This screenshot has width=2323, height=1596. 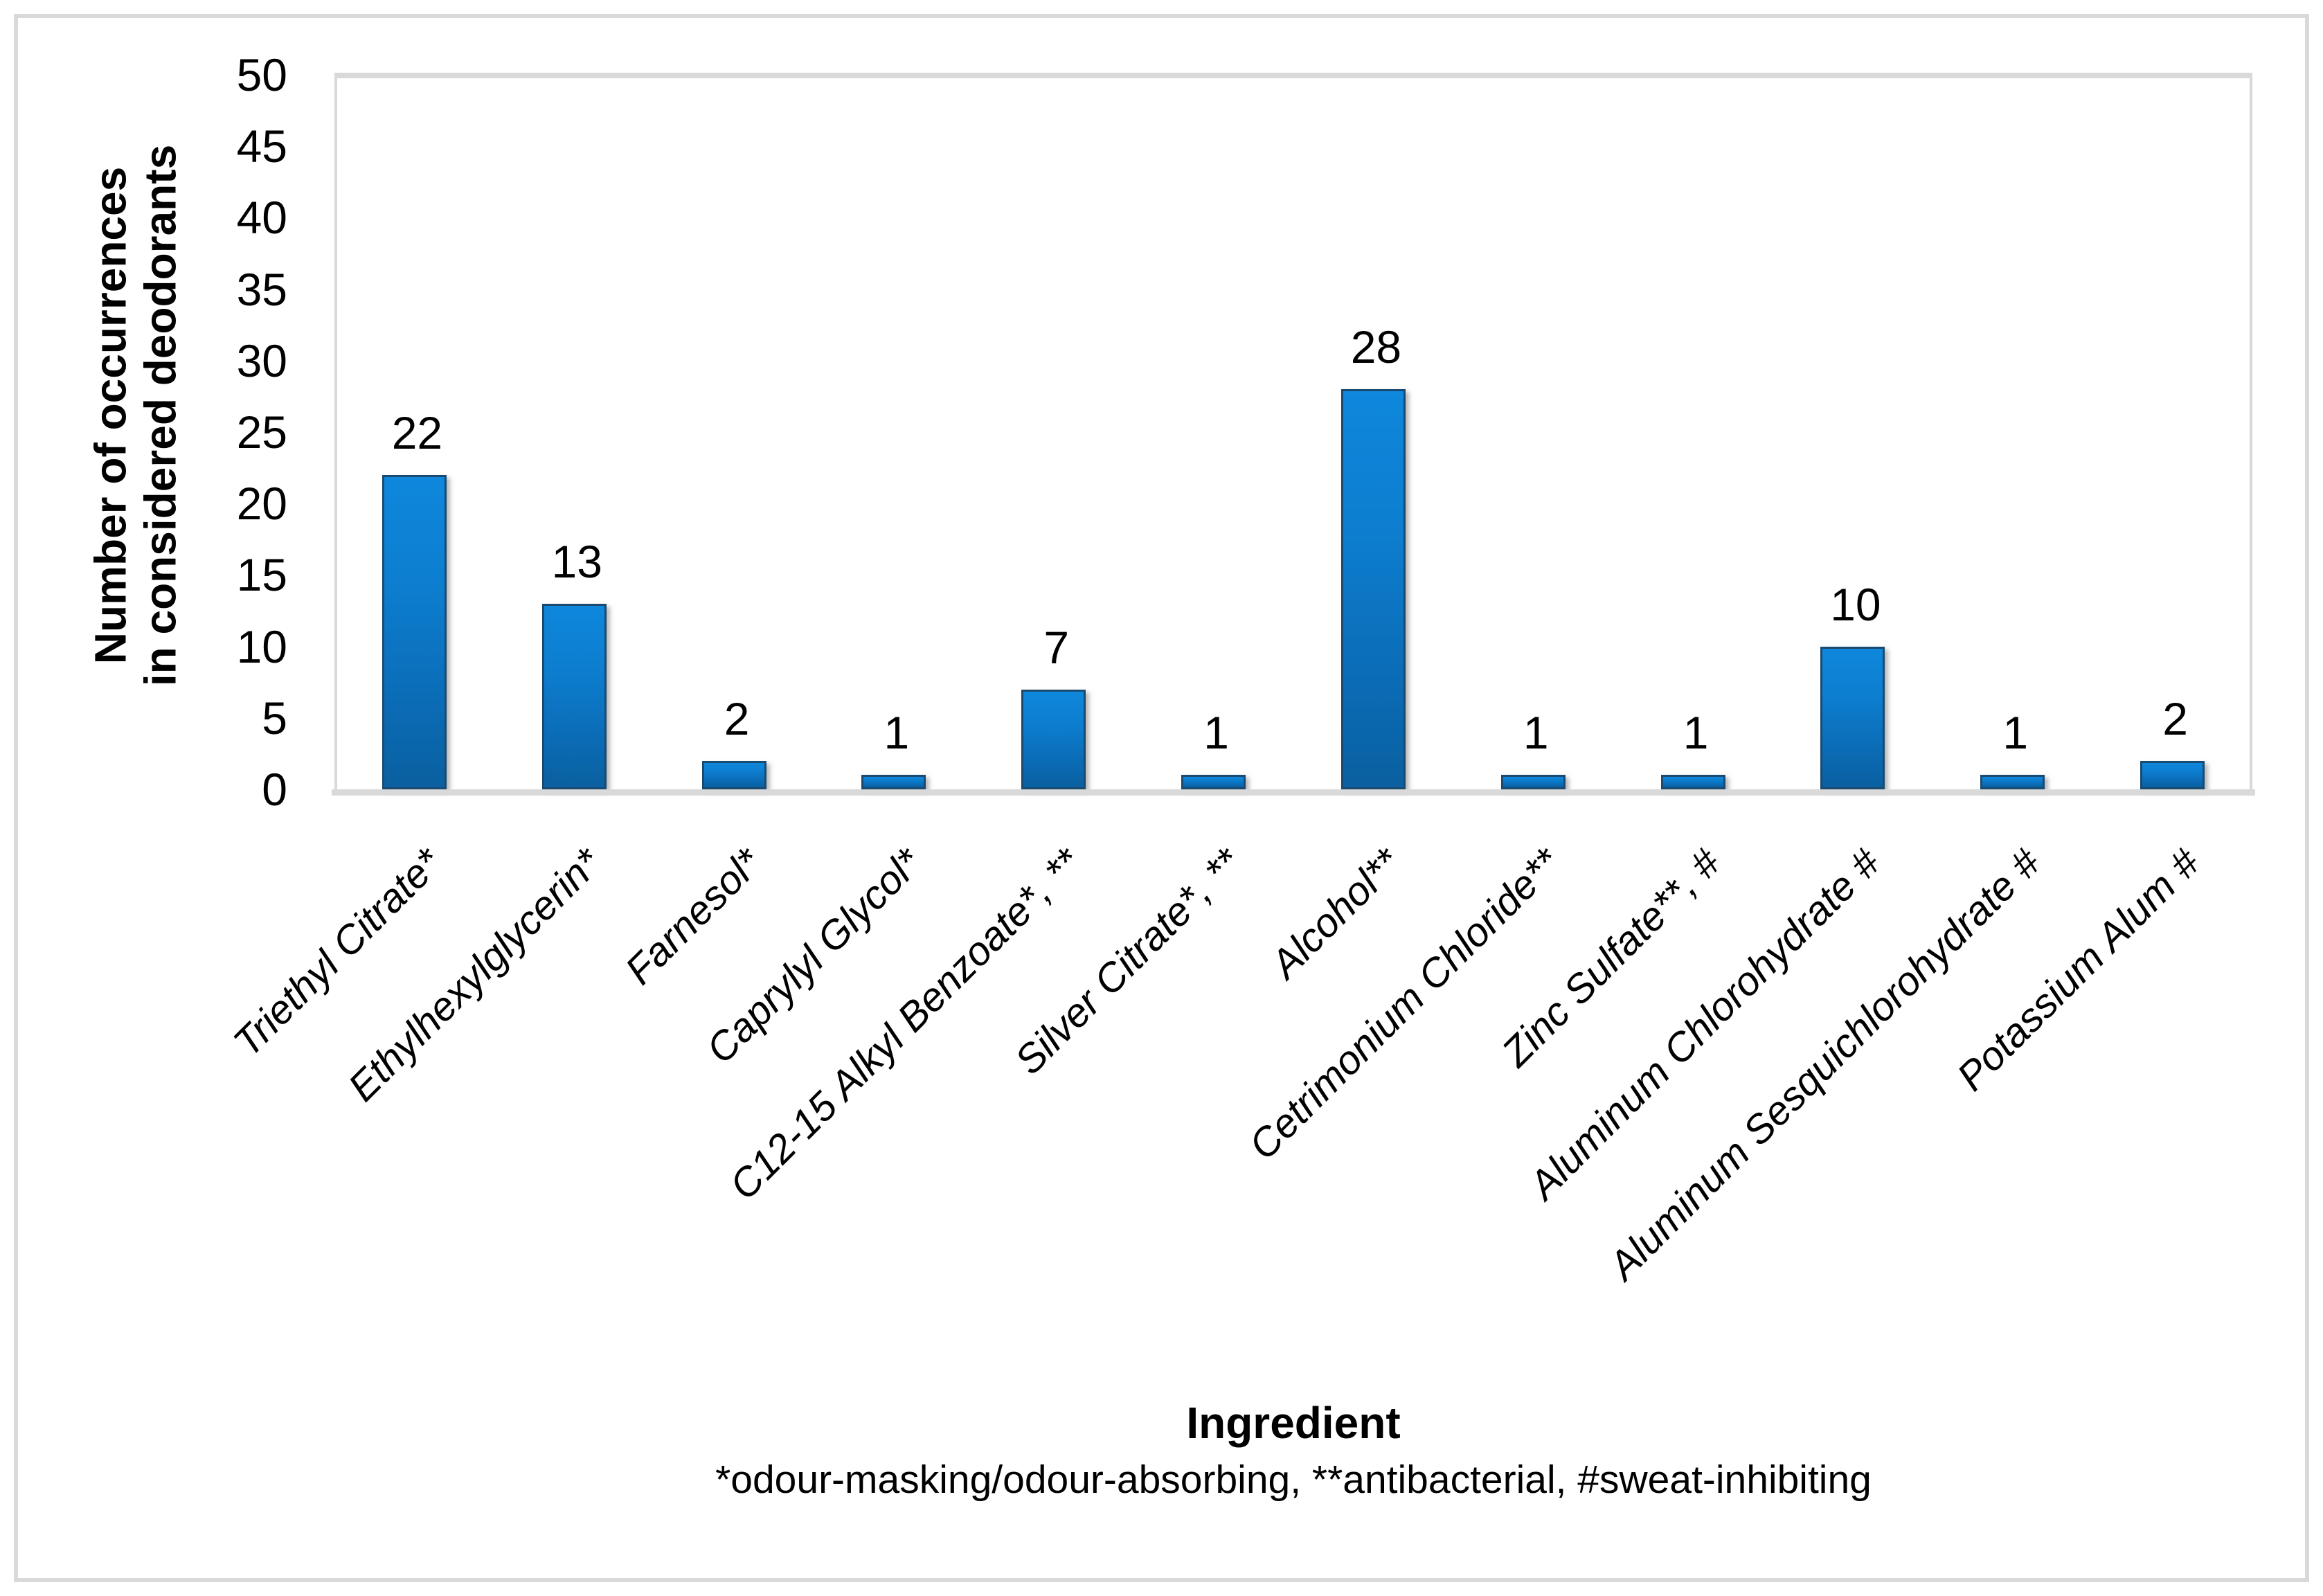 What do you see at coordinates (1856, 604) in the screenshot?
I see `bar-value-label: 10` at bounding box center [1856, 604].